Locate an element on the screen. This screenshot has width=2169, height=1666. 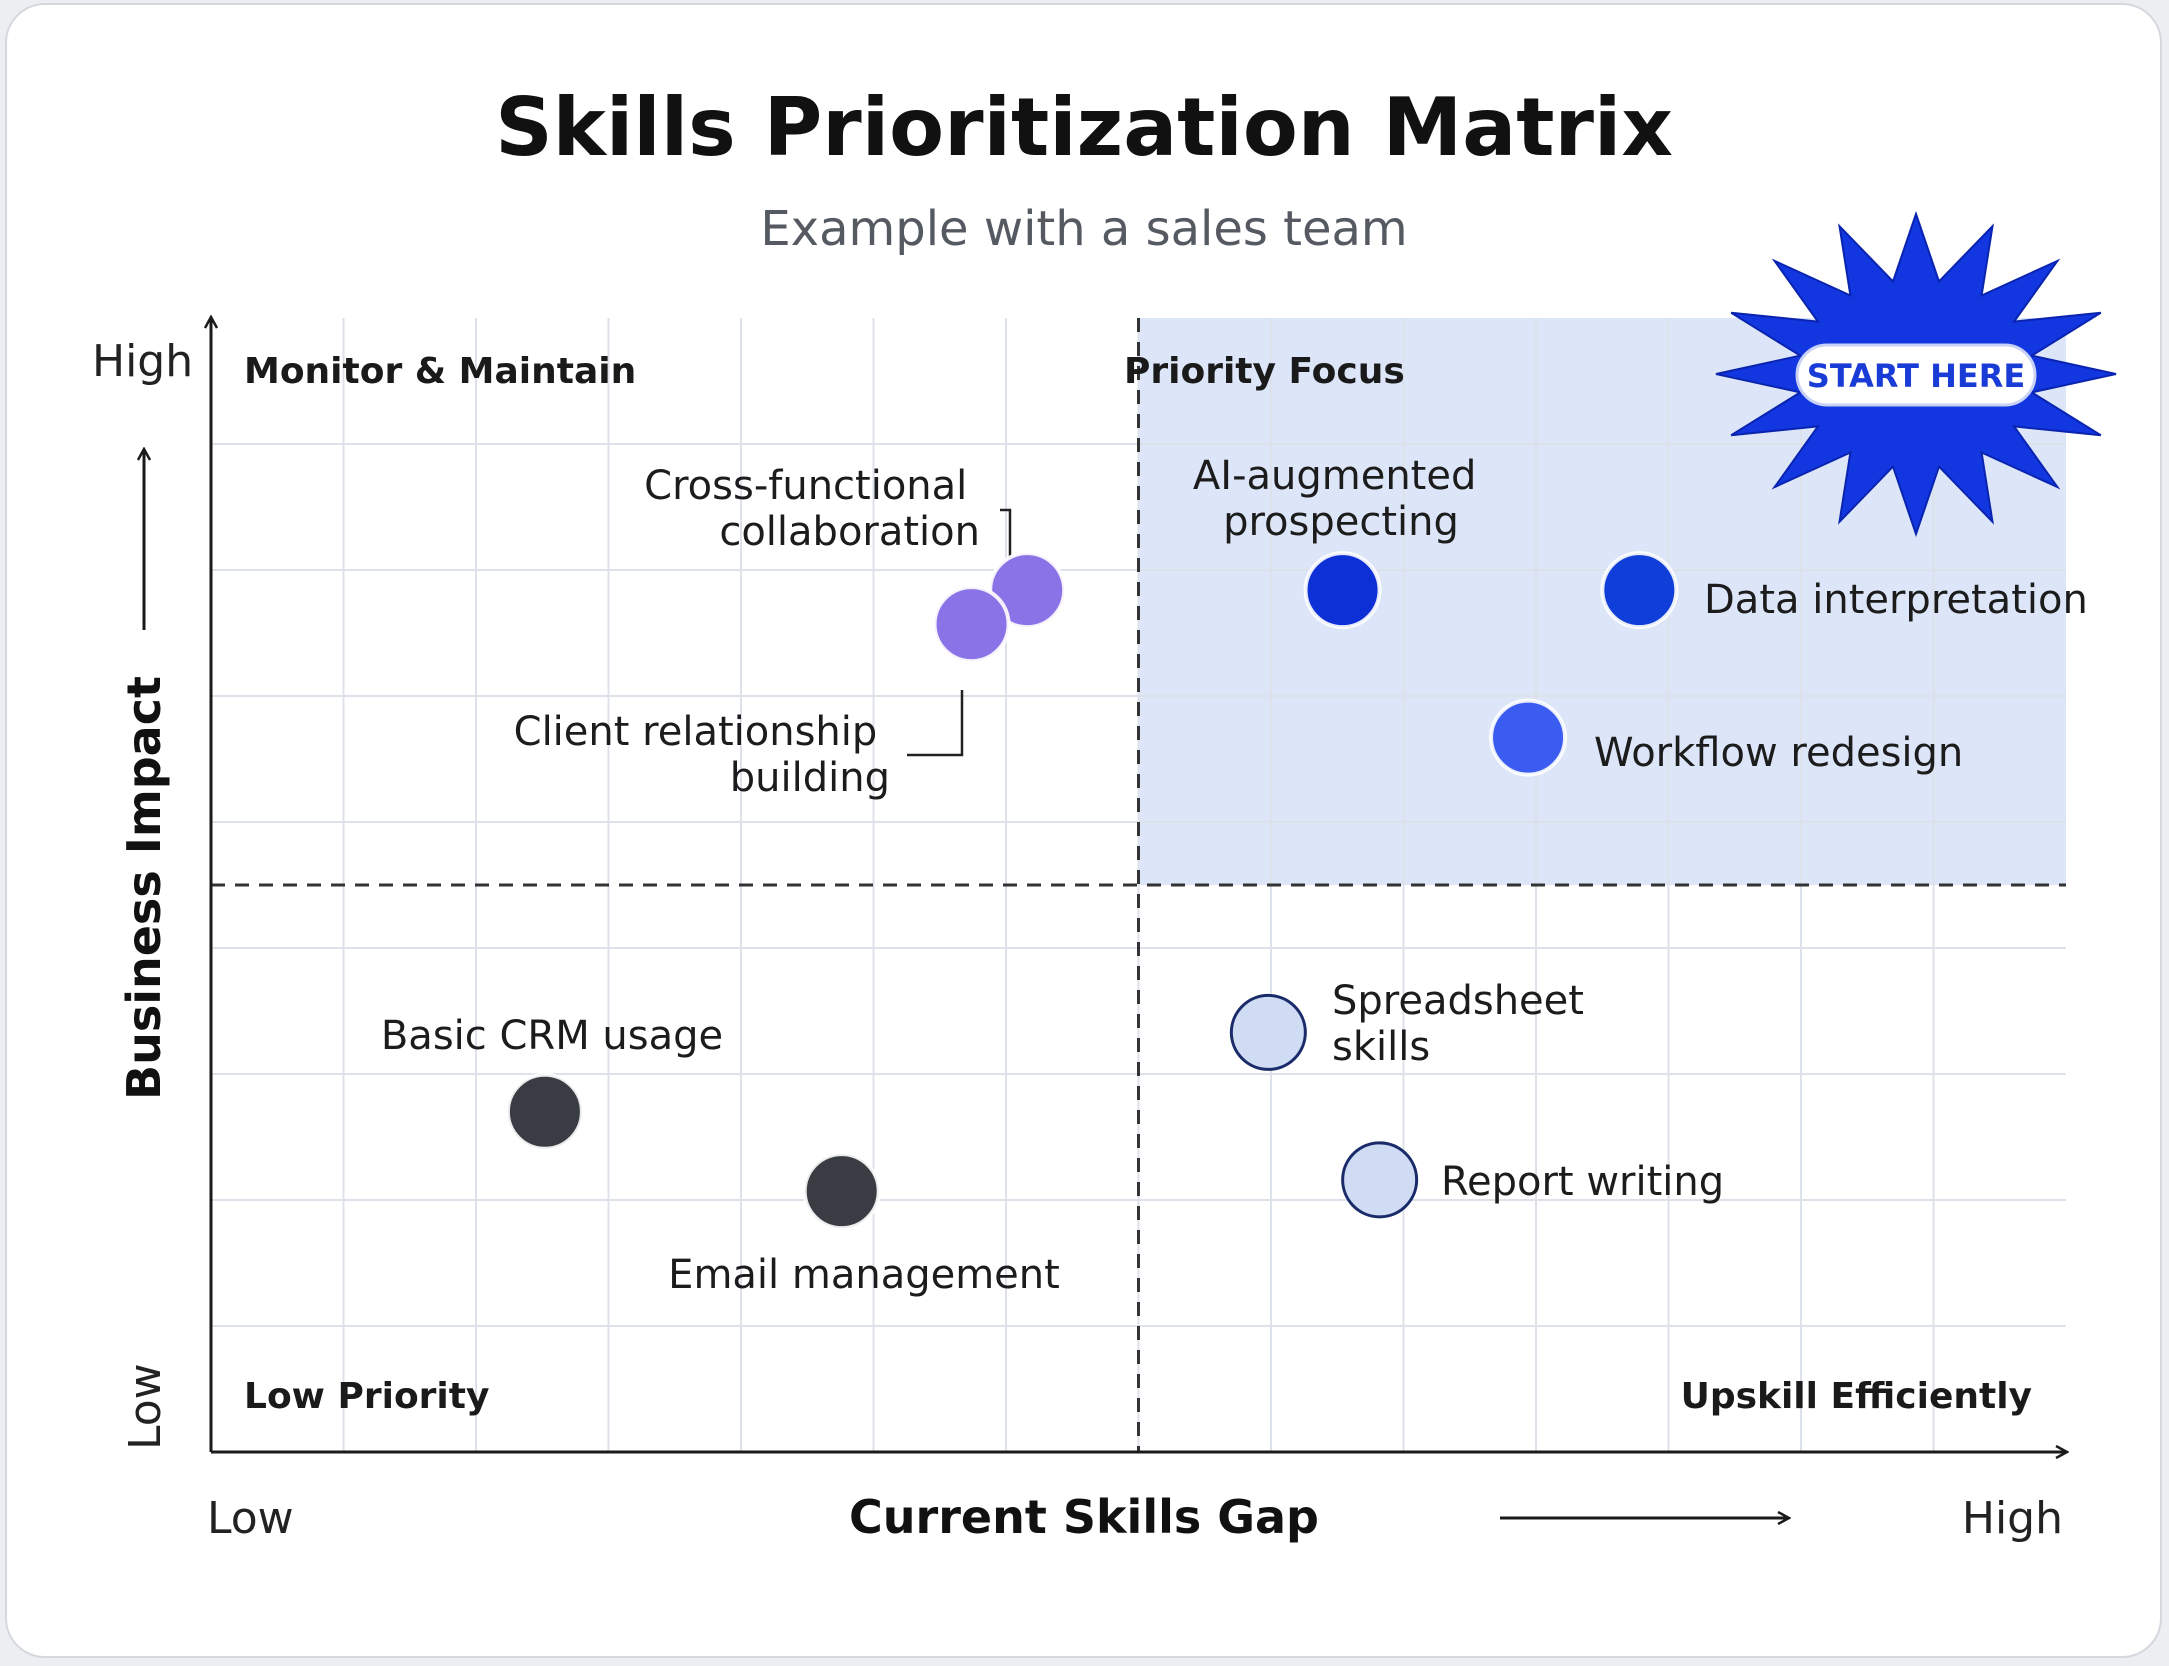
y-axis-low-label: Low is located at coordinates (145, 1406).